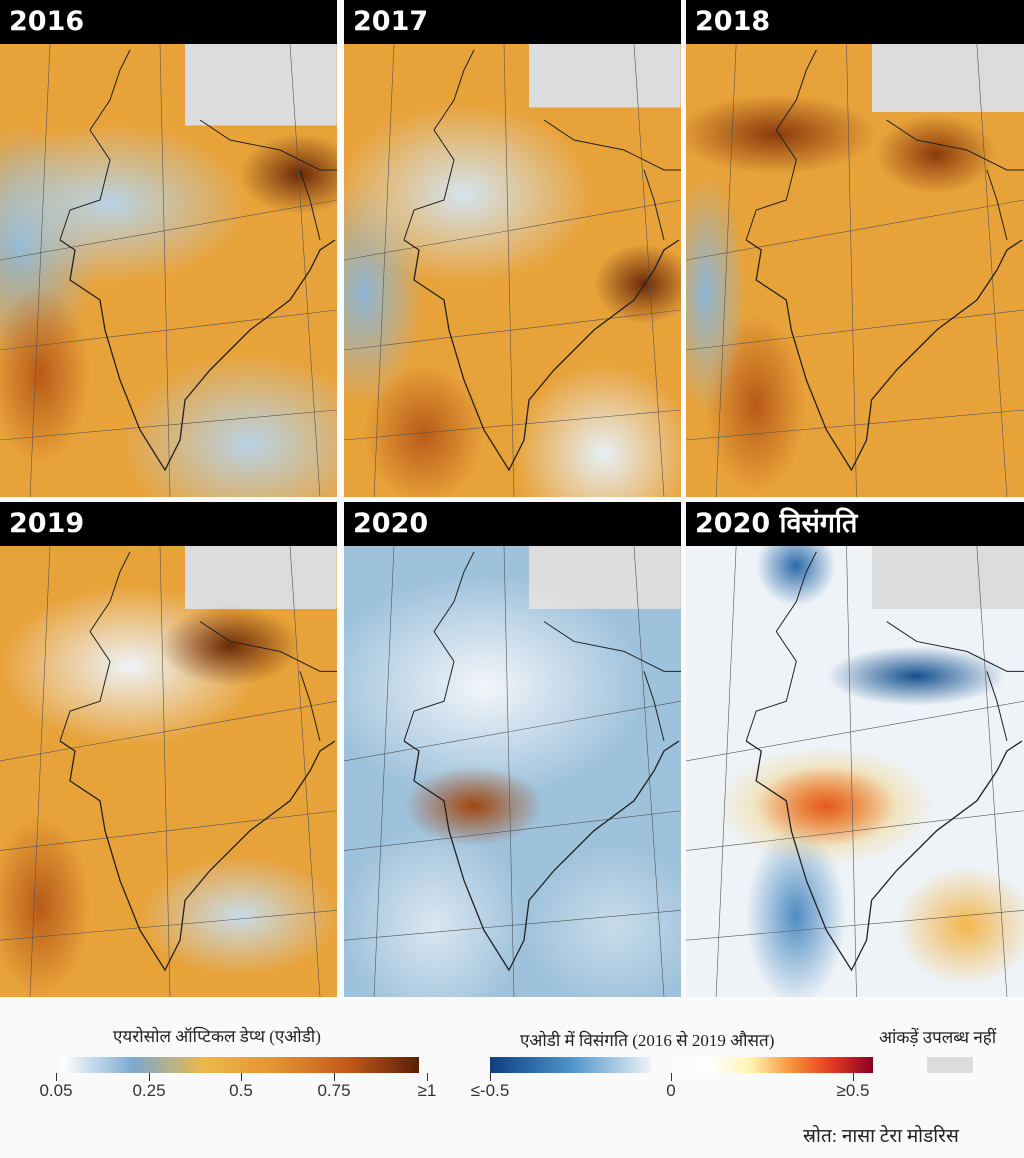  I want to click on aod-legend-title: एयरोसोल ऑप्टिकल डेप्थ (एओडी), so click(217, 1036).